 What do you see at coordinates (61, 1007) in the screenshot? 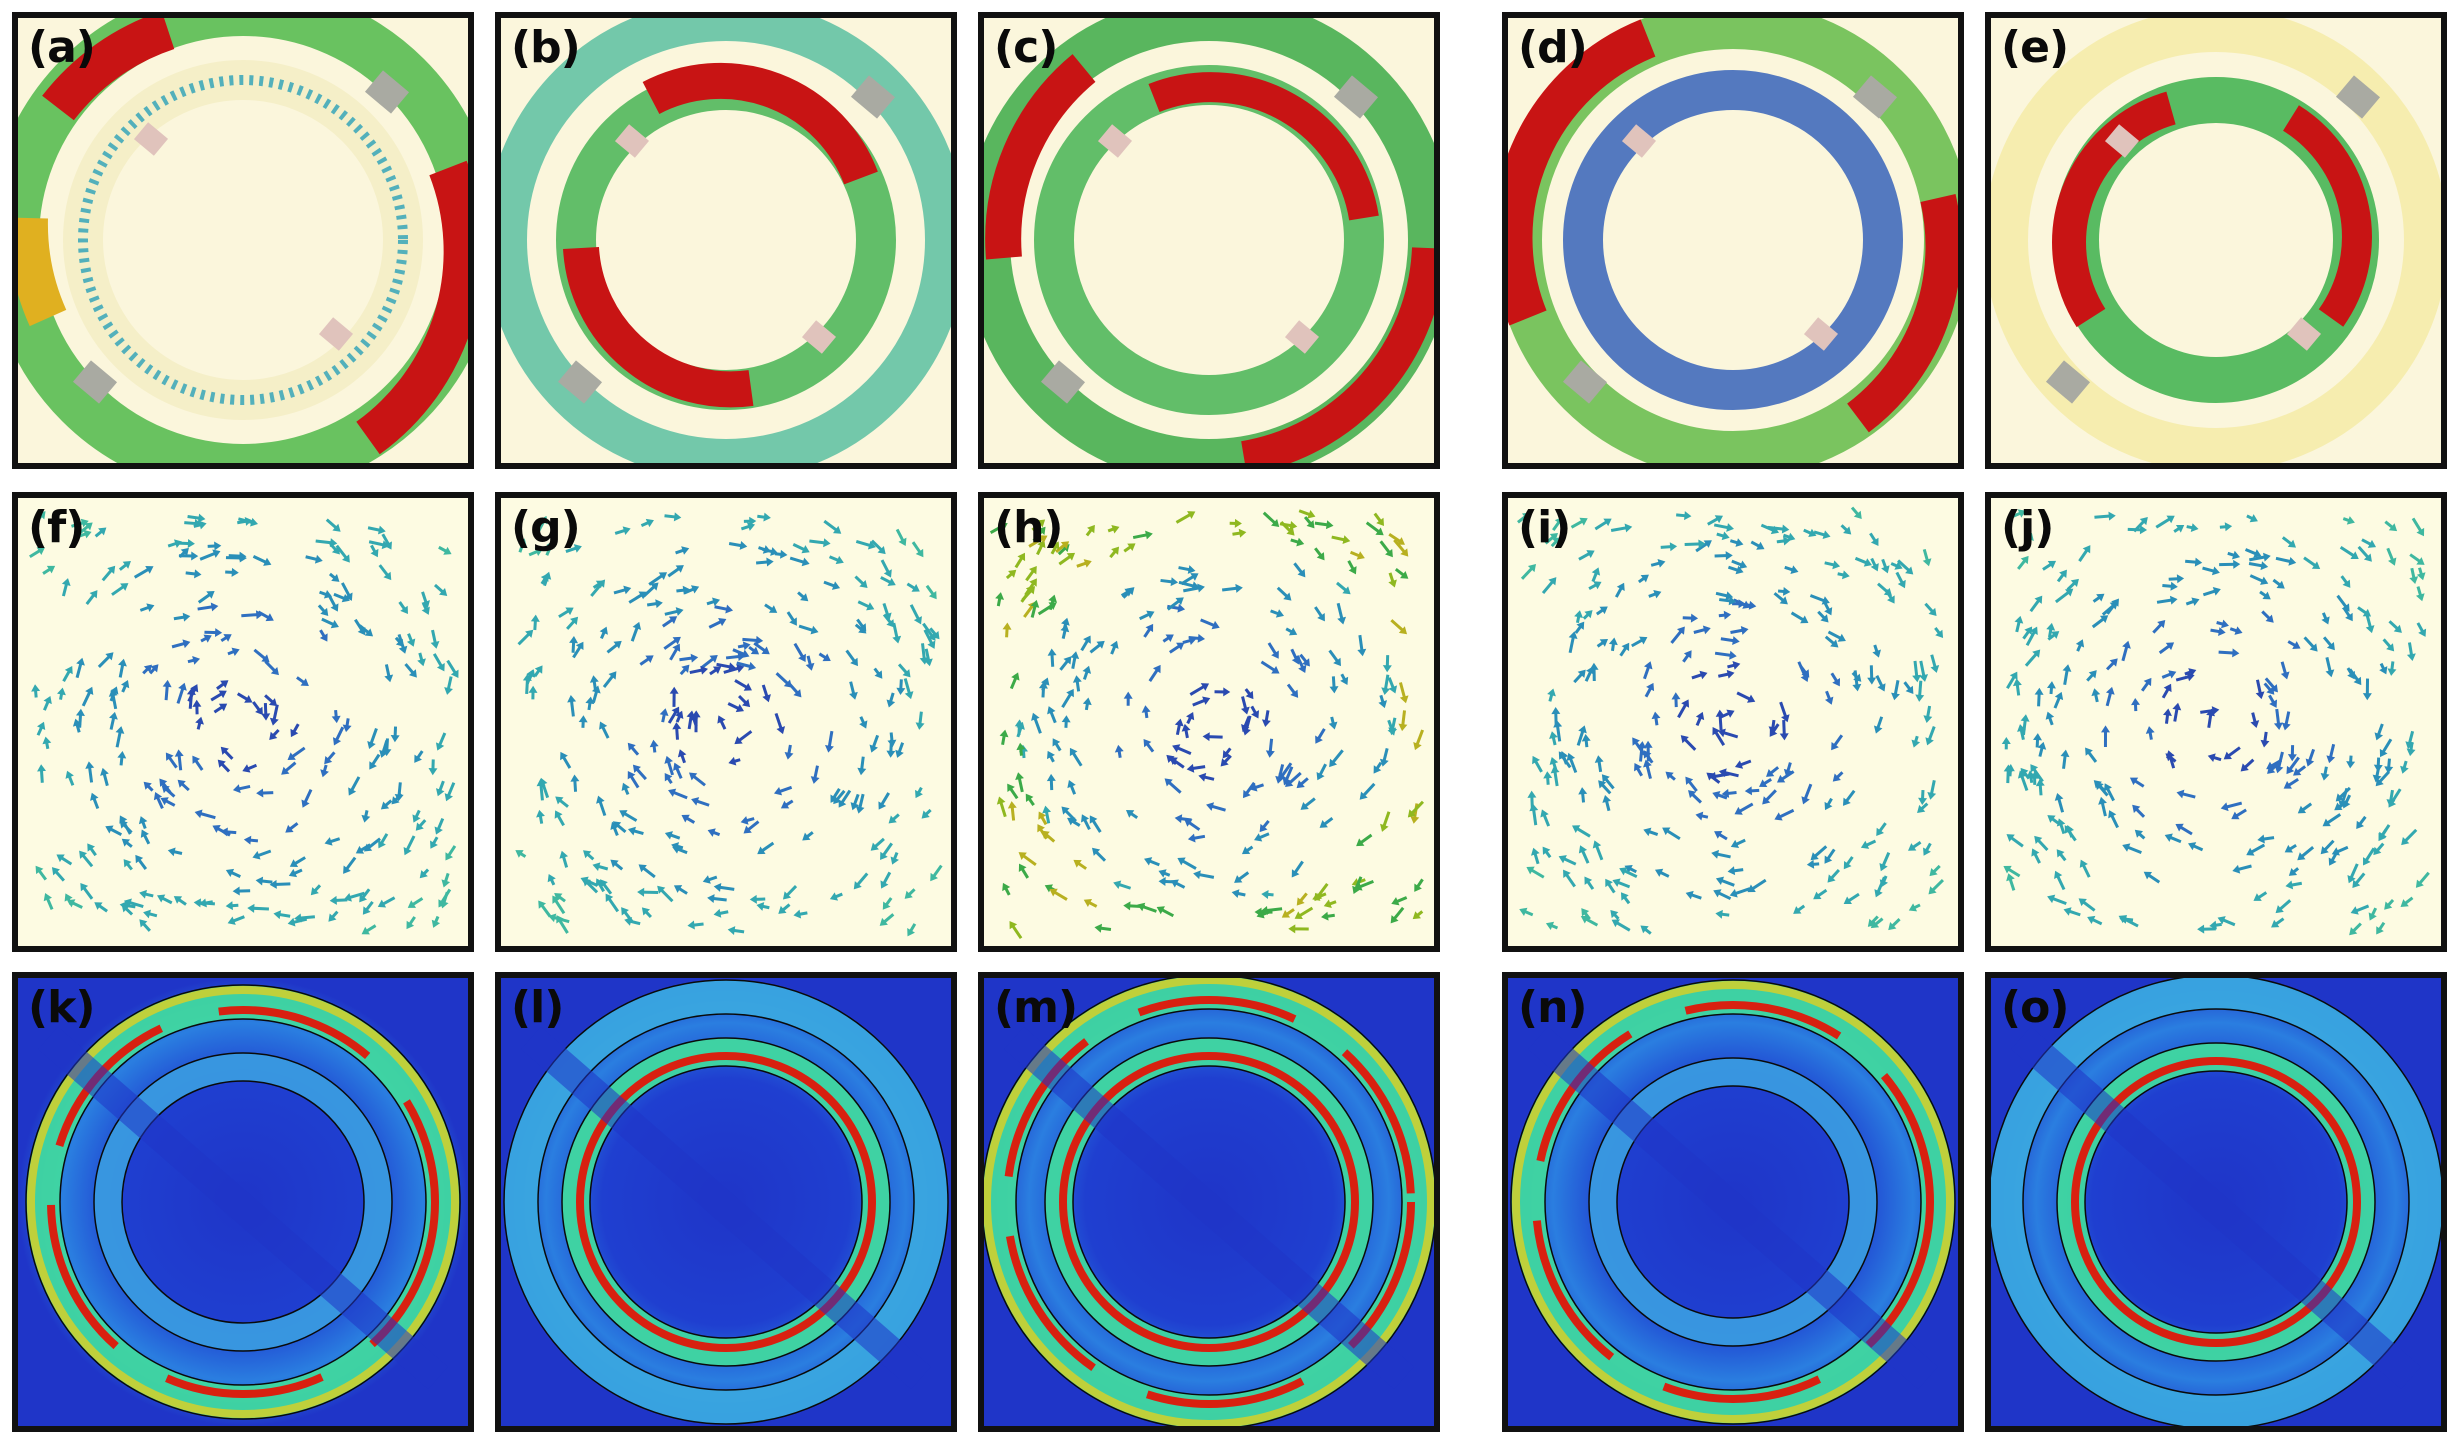
I see `panel-label-k: (k)` at bounding box center [61, 1007].